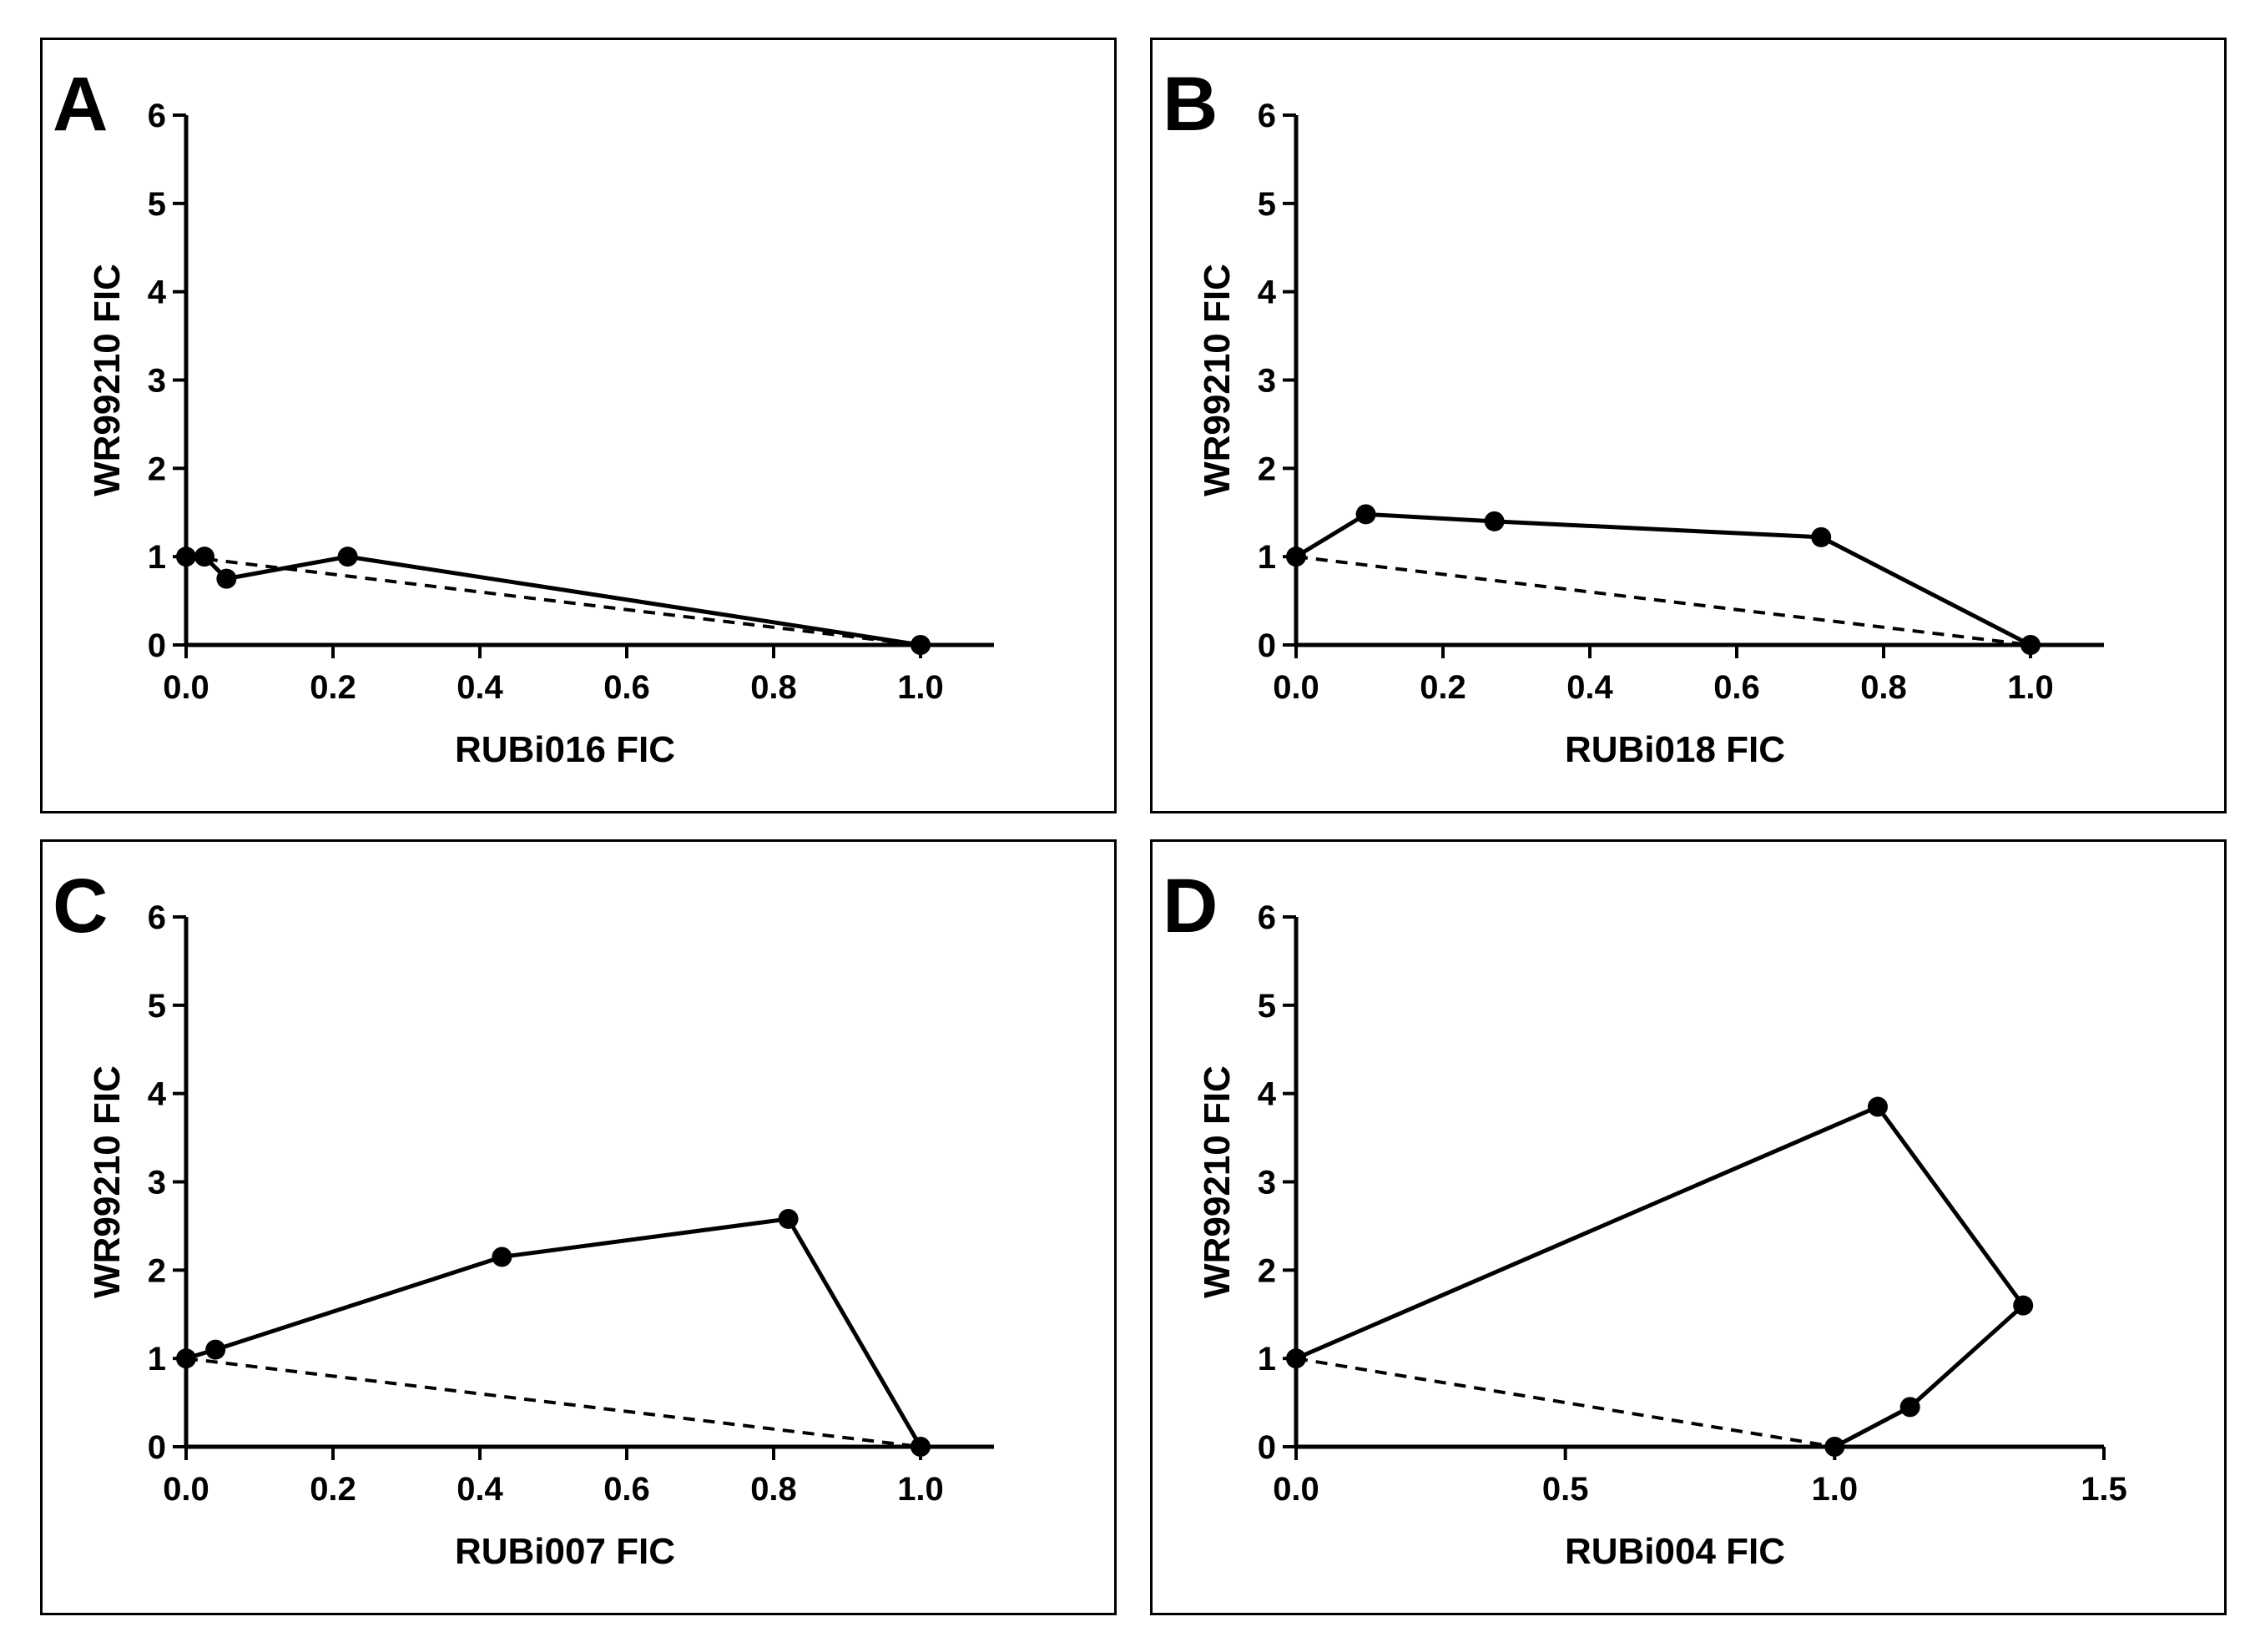 The width and height of the screenshot is (2255, 1652). What do you see at coordinates (157, 1360) in the screenshot?
I see `y-tick-label-c: 1` at bounding box center [157, 1360].